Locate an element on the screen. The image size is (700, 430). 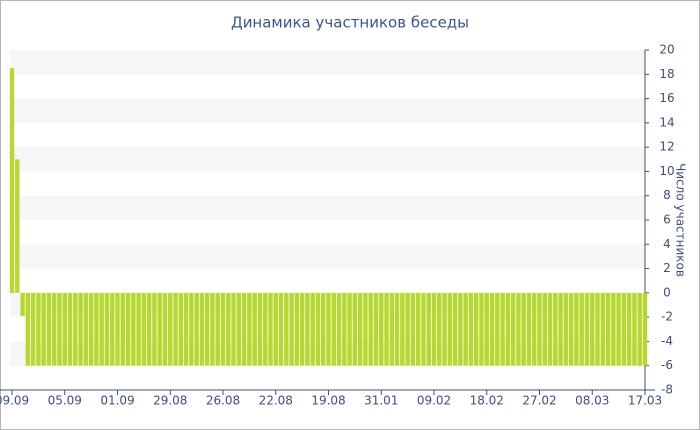
x-tick-label: 05.09 is located at coordinates (65, 401).